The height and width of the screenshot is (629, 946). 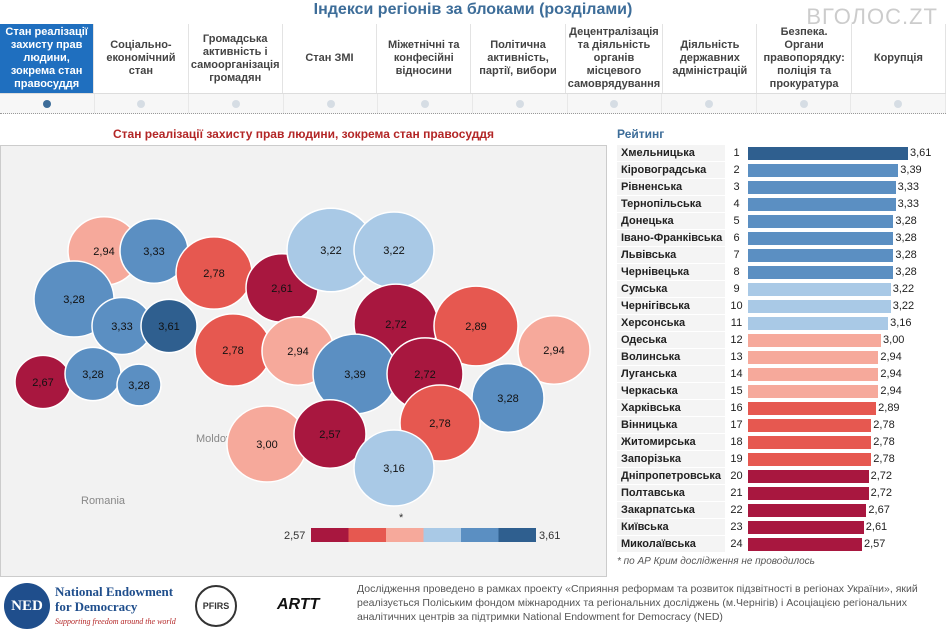 I want to click on tab-block-10: Корупція, so click(x=899, y=58).